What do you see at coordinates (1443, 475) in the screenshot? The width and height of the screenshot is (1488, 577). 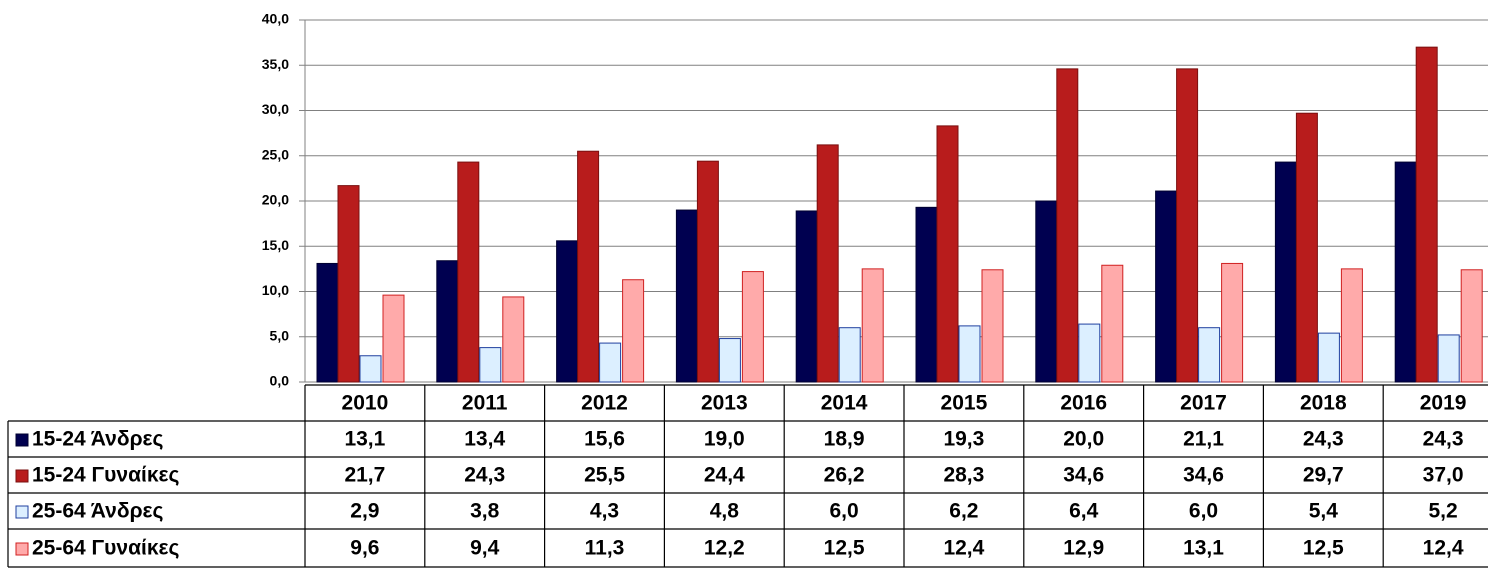 I see `data-label: 37,0` at bounding box center [1443, 475].